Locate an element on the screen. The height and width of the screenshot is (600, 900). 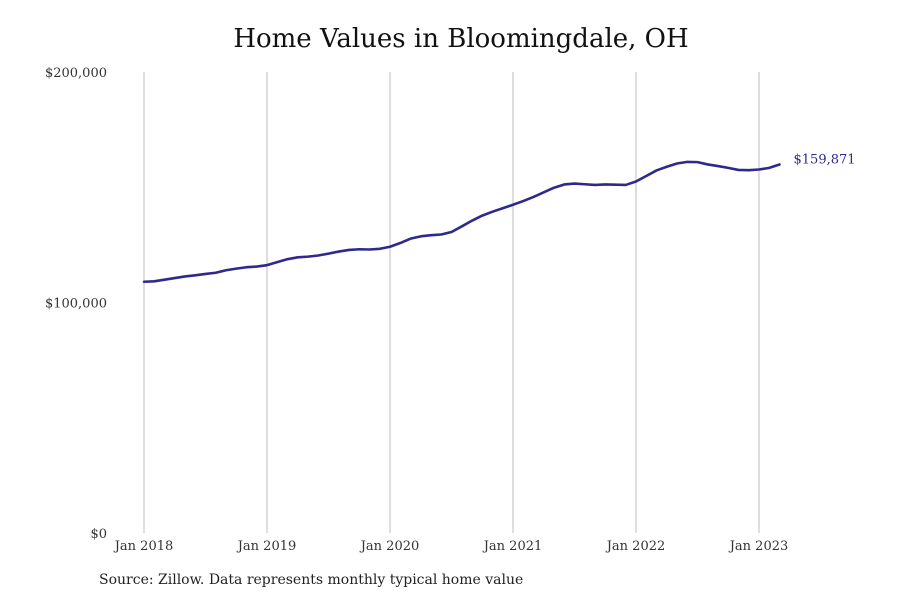
x-tick-label: Jan 2018 is located at coordinates (143, 546).